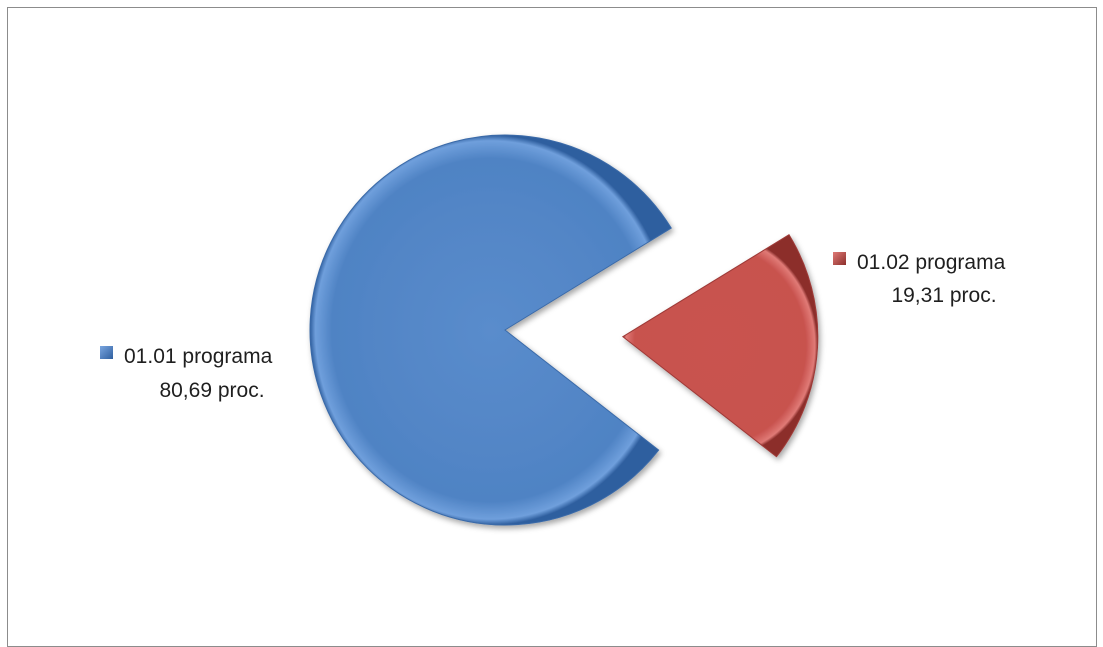 This screenshot has height=647, width=1103. I want to click on slice-label-0101: 01.01 programa 80,69 proc., so click(186, 373).